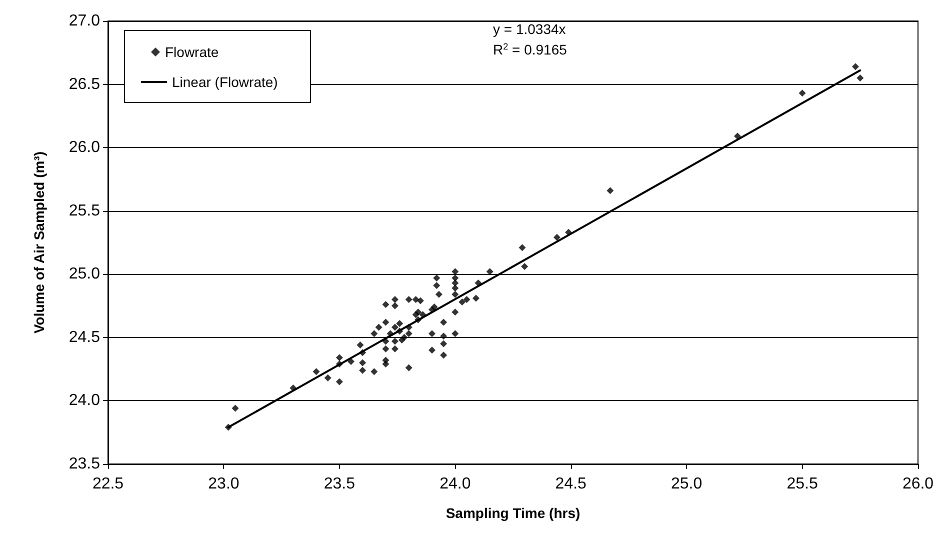  I want to click on y-tick-label: 26.5, so click(84, 84).